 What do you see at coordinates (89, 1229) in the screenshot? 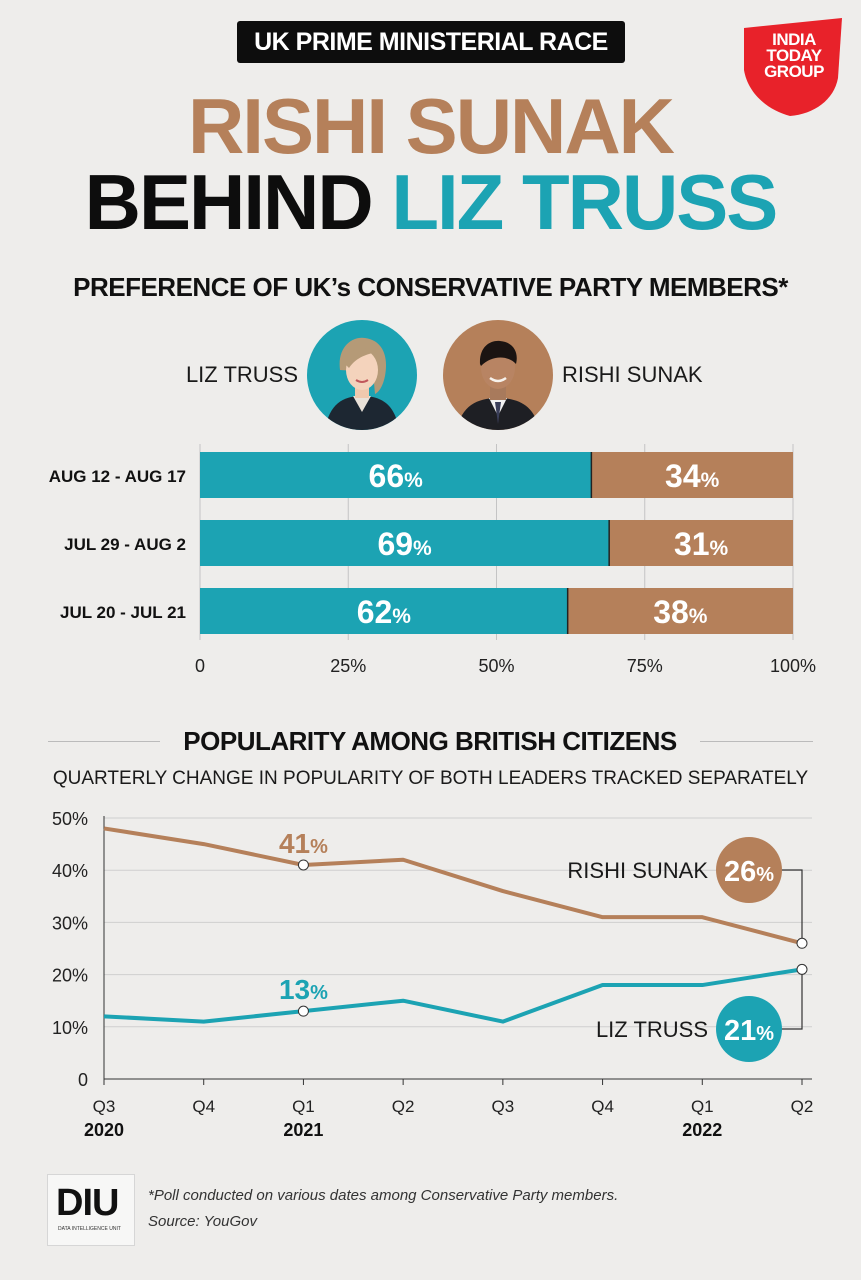
I see `diu-logo-caption: DATA INTELLIGENCE UNIT` at bounding box center [89, 1229].